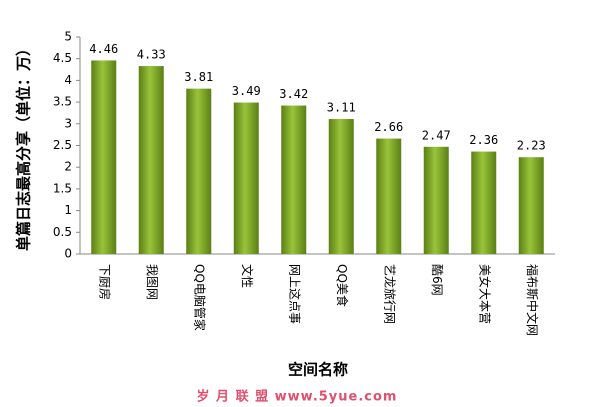 This screenshot has height=407, width=594. What do you see at coordinates (68, 254) in the screenshot?
I see `y-tick-label: 0` at bounding box center [68, 254].